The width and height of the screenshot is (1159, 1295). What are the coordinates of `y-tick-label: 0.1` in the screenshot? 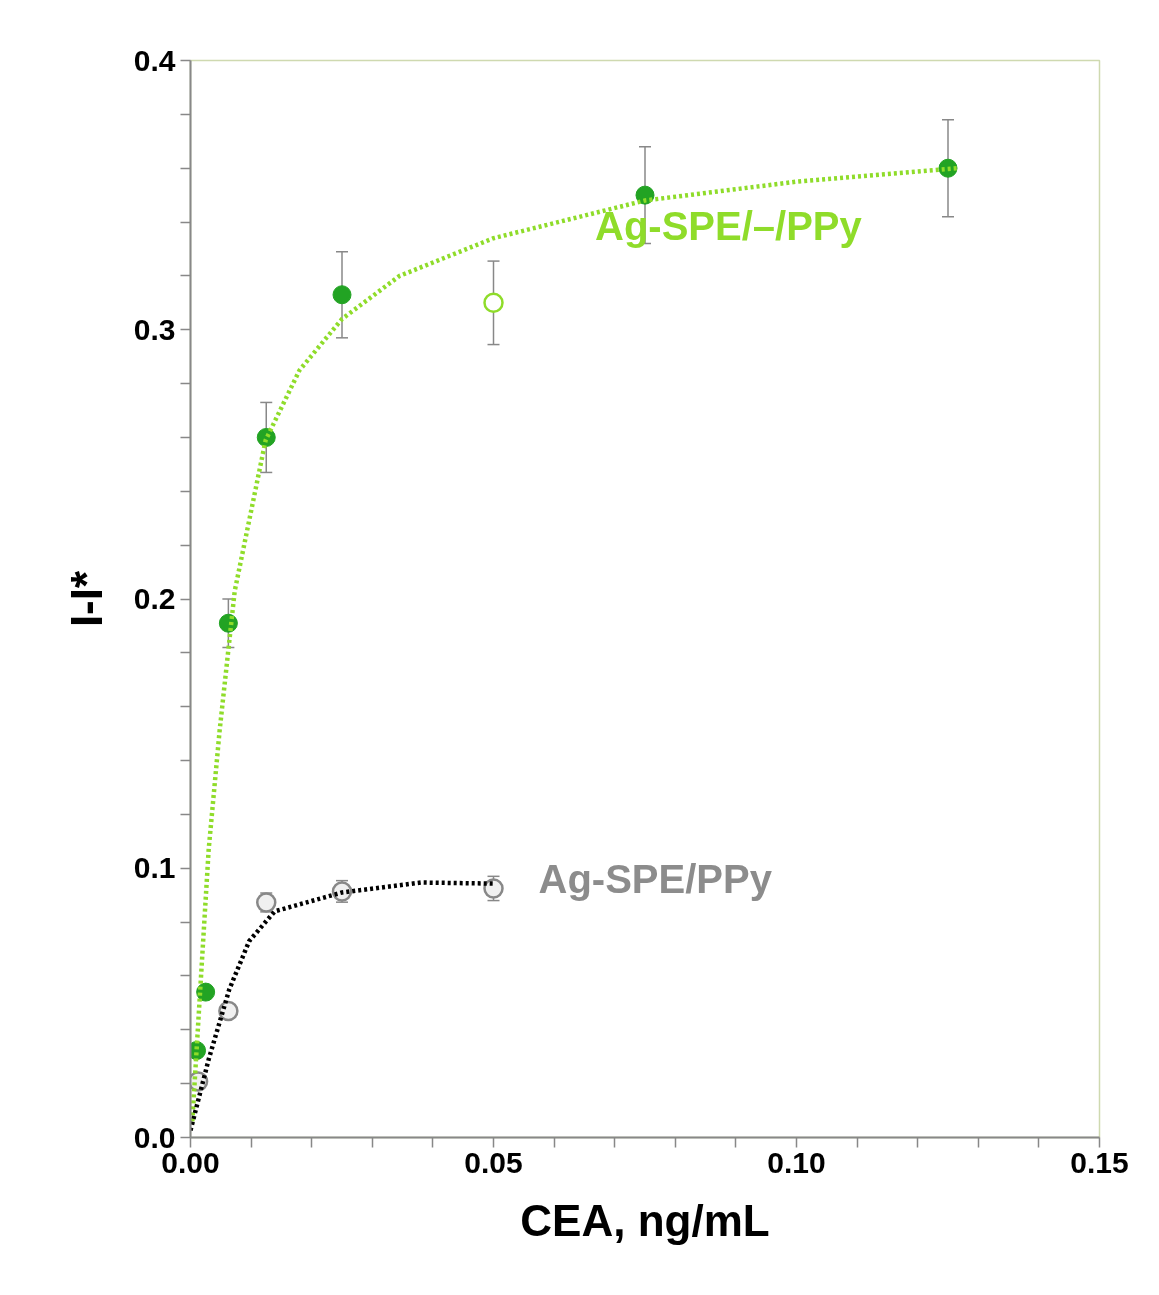 It's located at (154, 868).